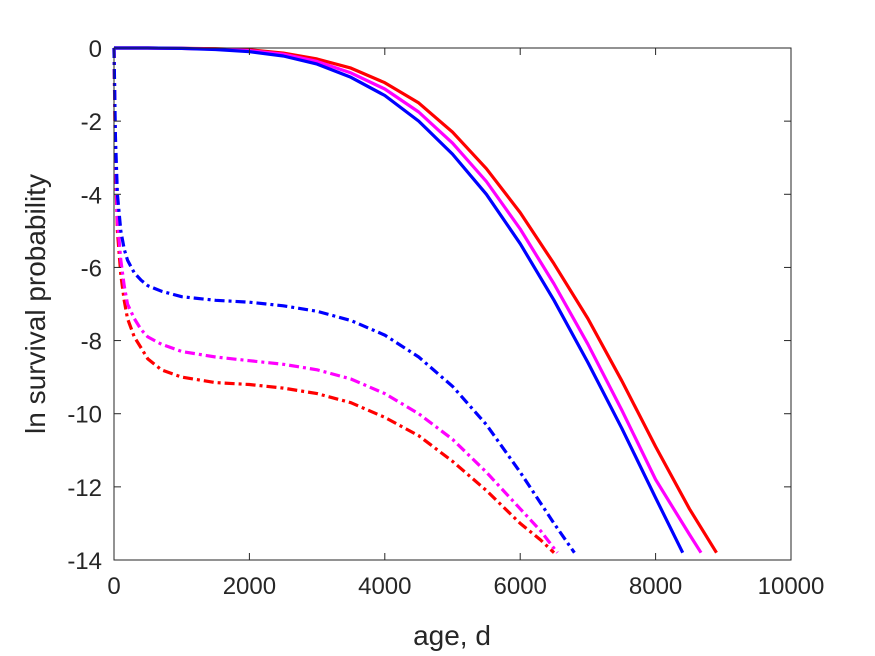 The height and width of the screenshot is (656, 875). Describe the element at coordinates (91, 195) in the screenshot. I see `y-tick-label: -4` at that location.